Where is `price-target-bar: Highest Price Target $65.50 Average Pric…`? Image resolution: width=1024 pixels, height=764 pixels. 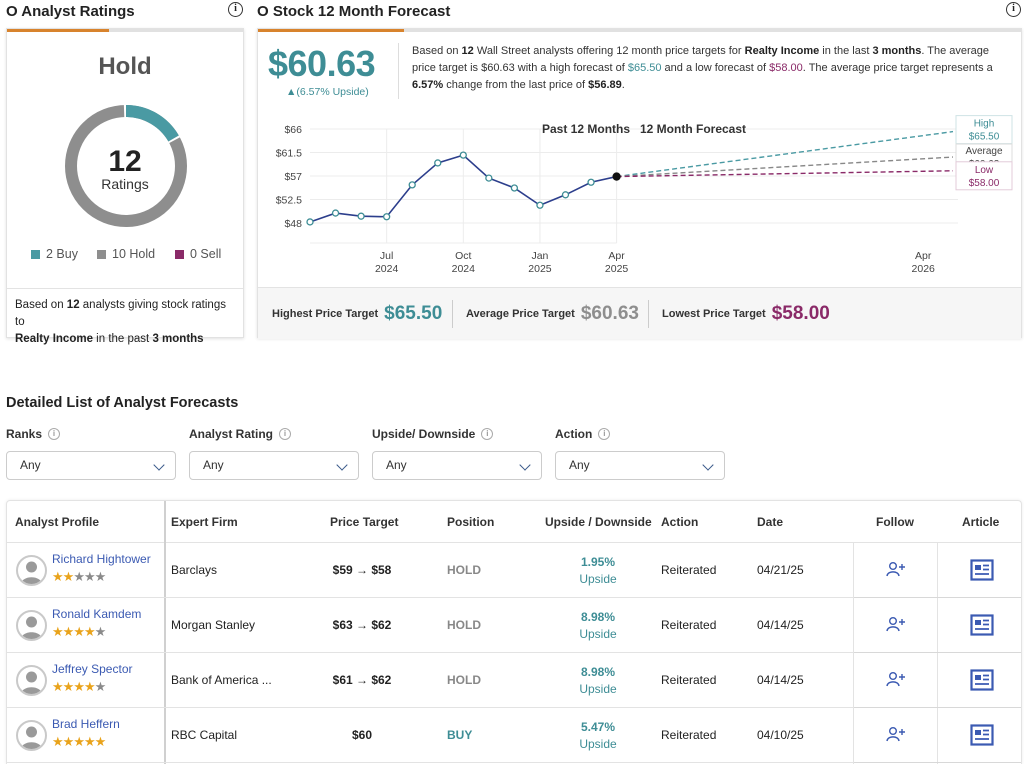 price-target-bar: Highest Price Target $65.50 Average Pric… is located at coordinates (639, 313).